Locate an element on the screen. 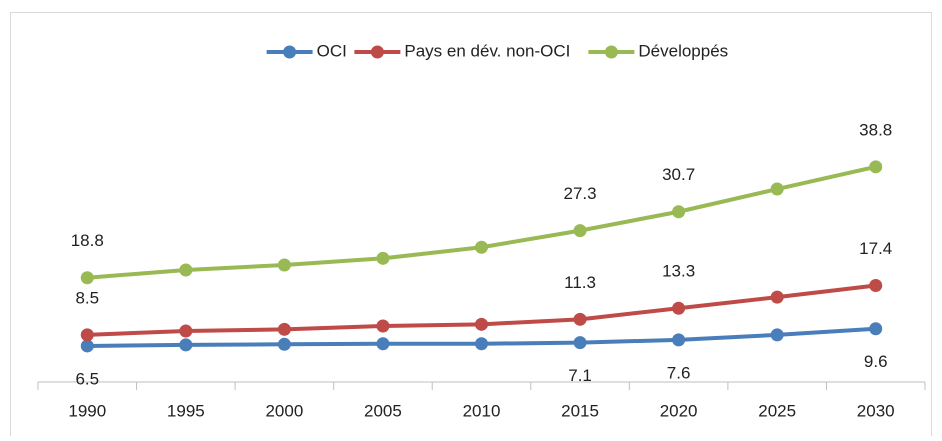 This screenshot has width=942, height=441. legend-label: Développés is located at coordinates (683, 50).